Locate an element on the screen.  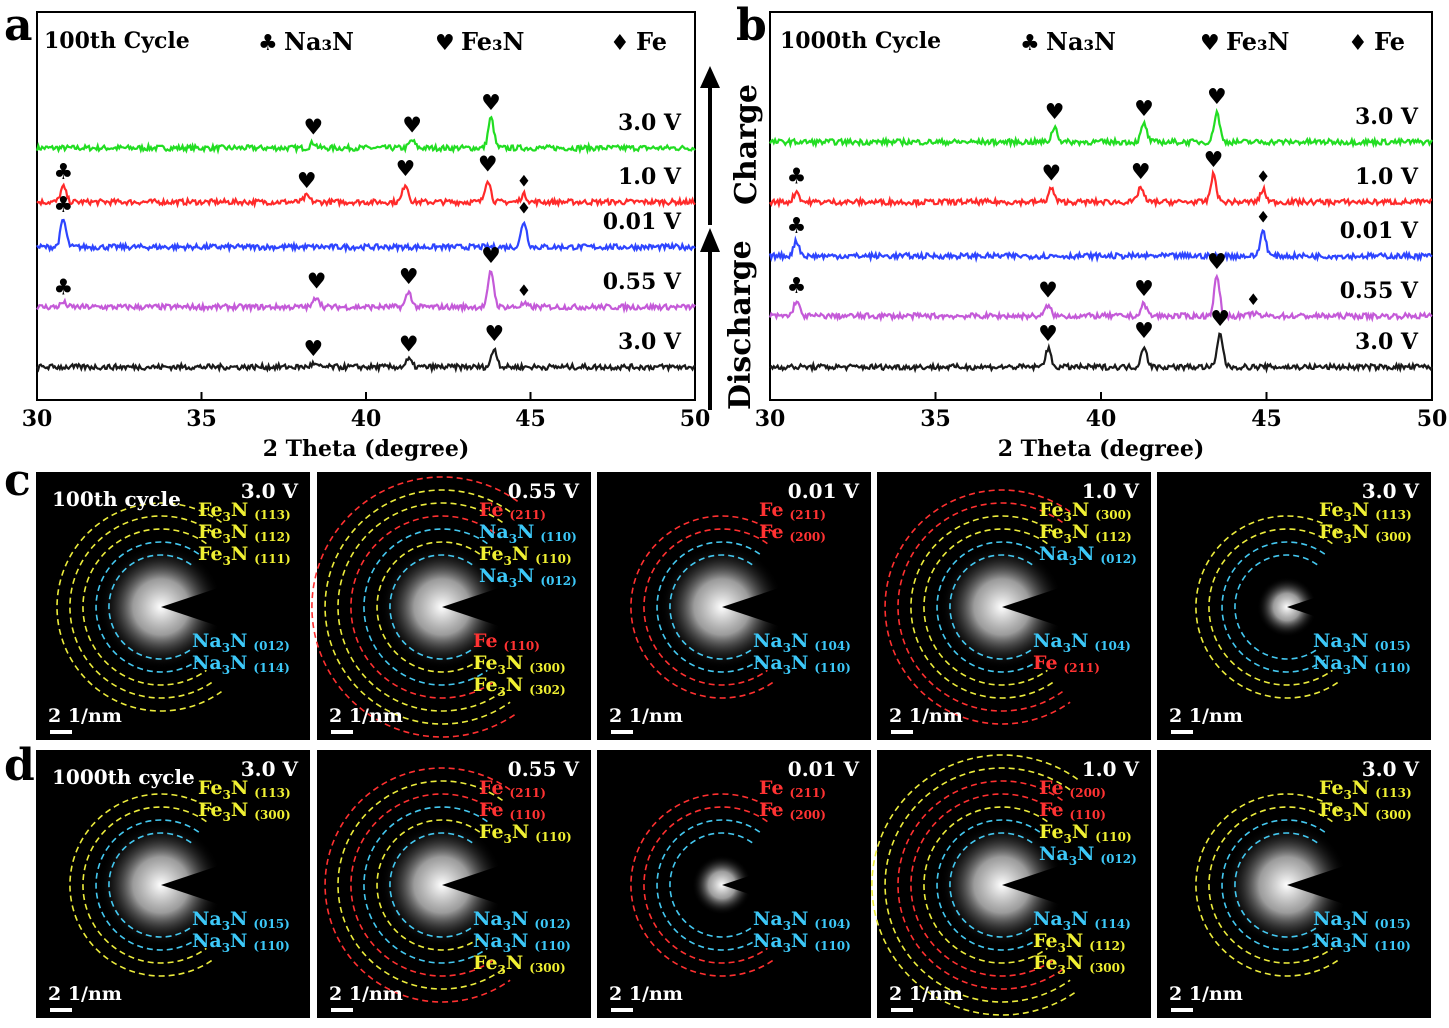
saed-voltage: 3.0 V is located at coordinates (1391, 769).